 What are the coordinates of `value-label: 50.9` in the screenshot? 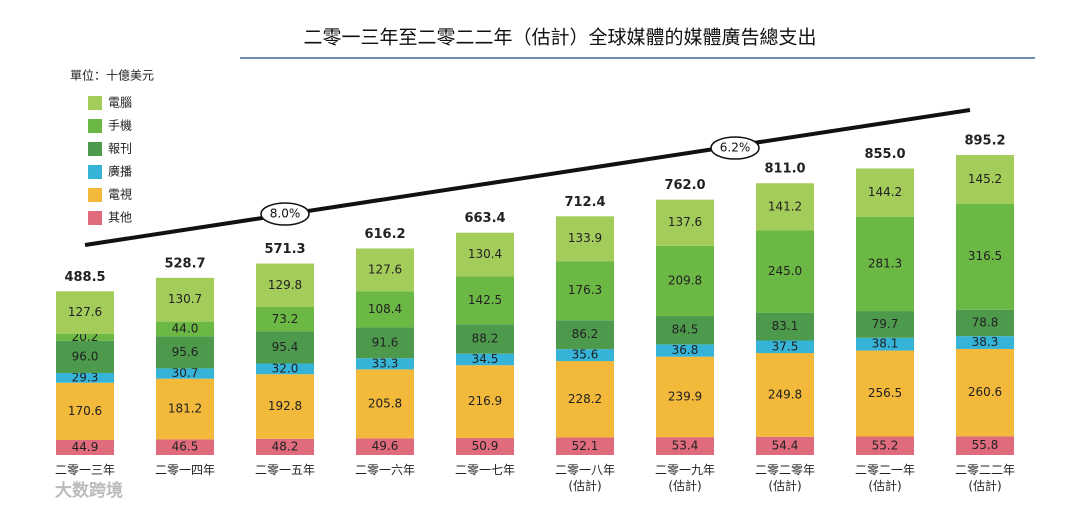 It's located at (485, 446).